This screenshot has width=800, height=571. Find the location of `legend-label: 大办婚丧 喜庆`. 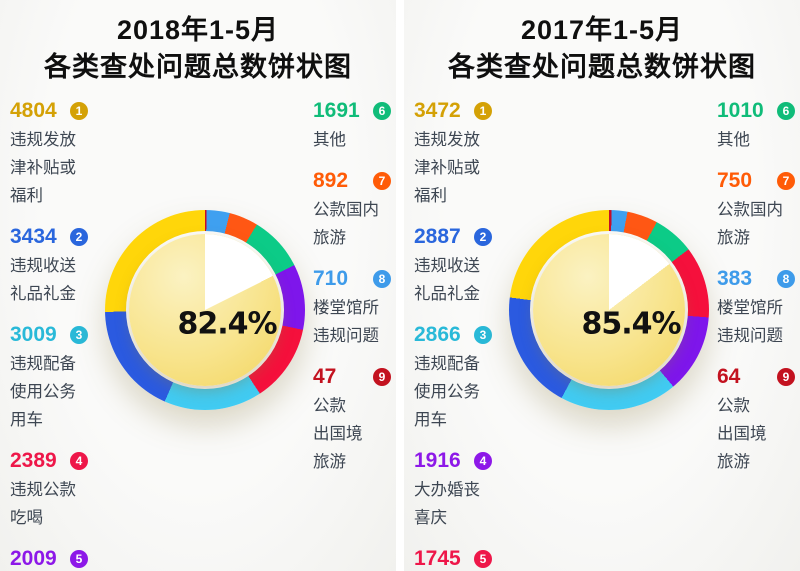

legend-label: 大办婚丧 喜庆 is located at coordinates (464, 504).